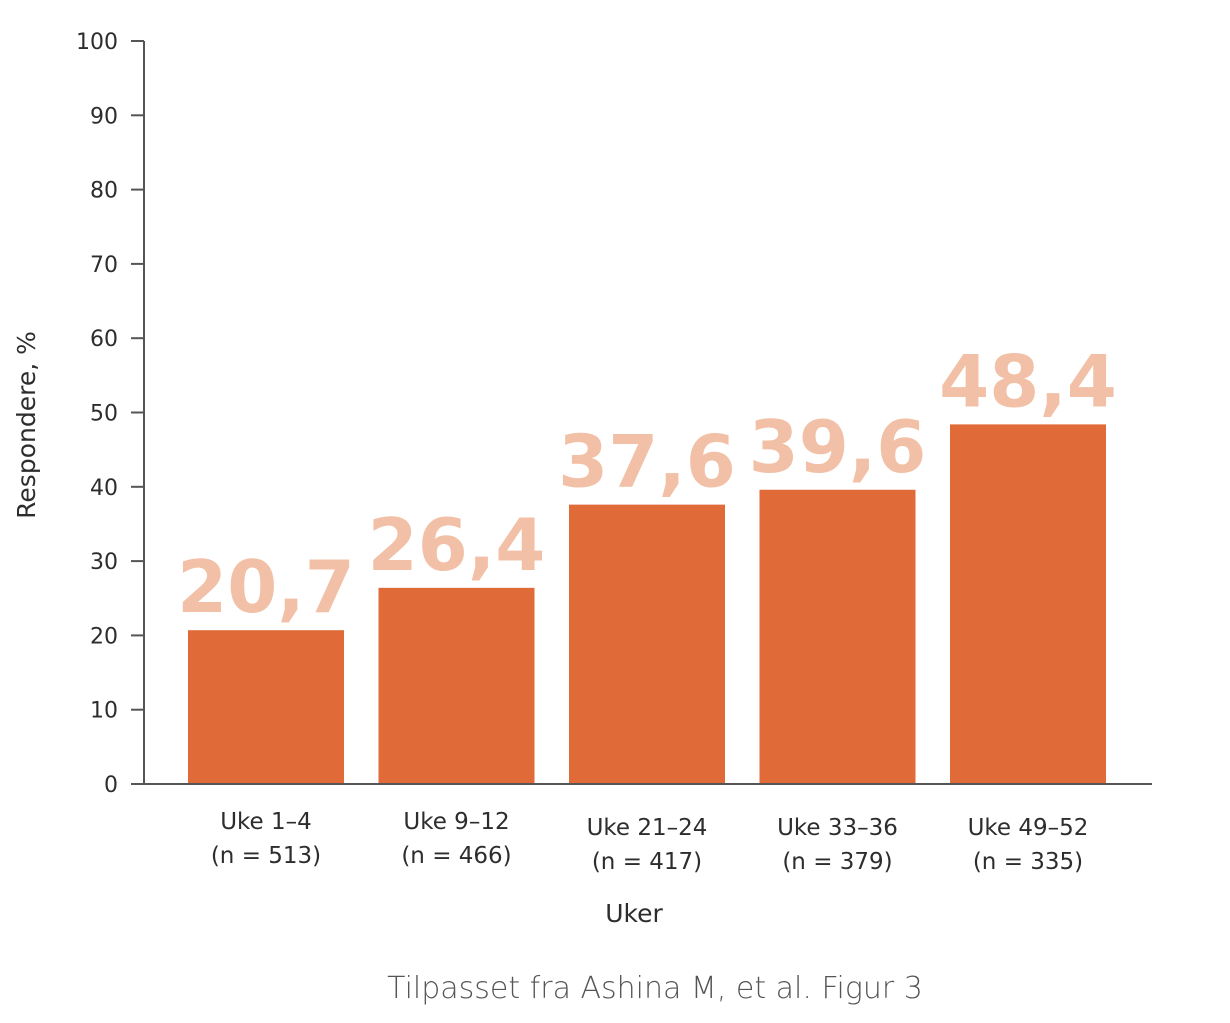 The width and height of the screenshot is (1230, 1023). Describe the element at coordinates (104, 711) in the screenshot. I see `y-tick-label: 10` at that location.